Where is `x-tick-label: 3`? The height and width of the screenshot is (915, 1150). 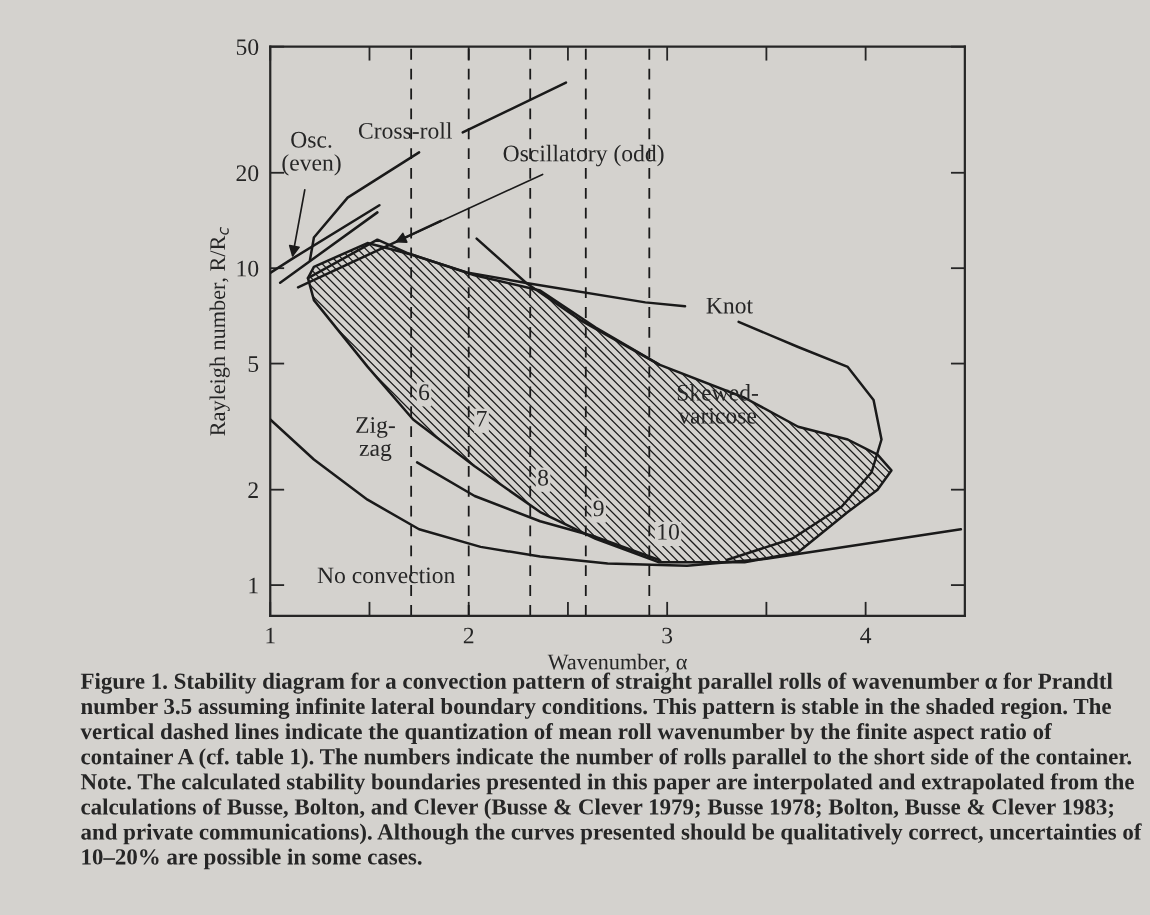 x-tick-label: 3 is located at coordinates (667, 635).